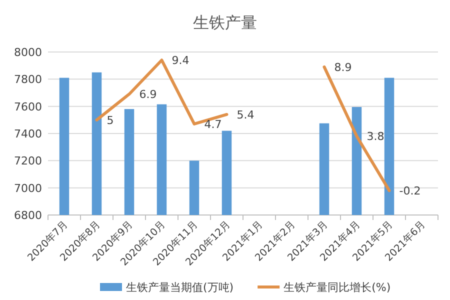 This screenshot has height=300, width=450. What do you see at coordinates (375, 137) in the screenshot?
I see `data-label: 3.8` at bounding box center [375, 137].